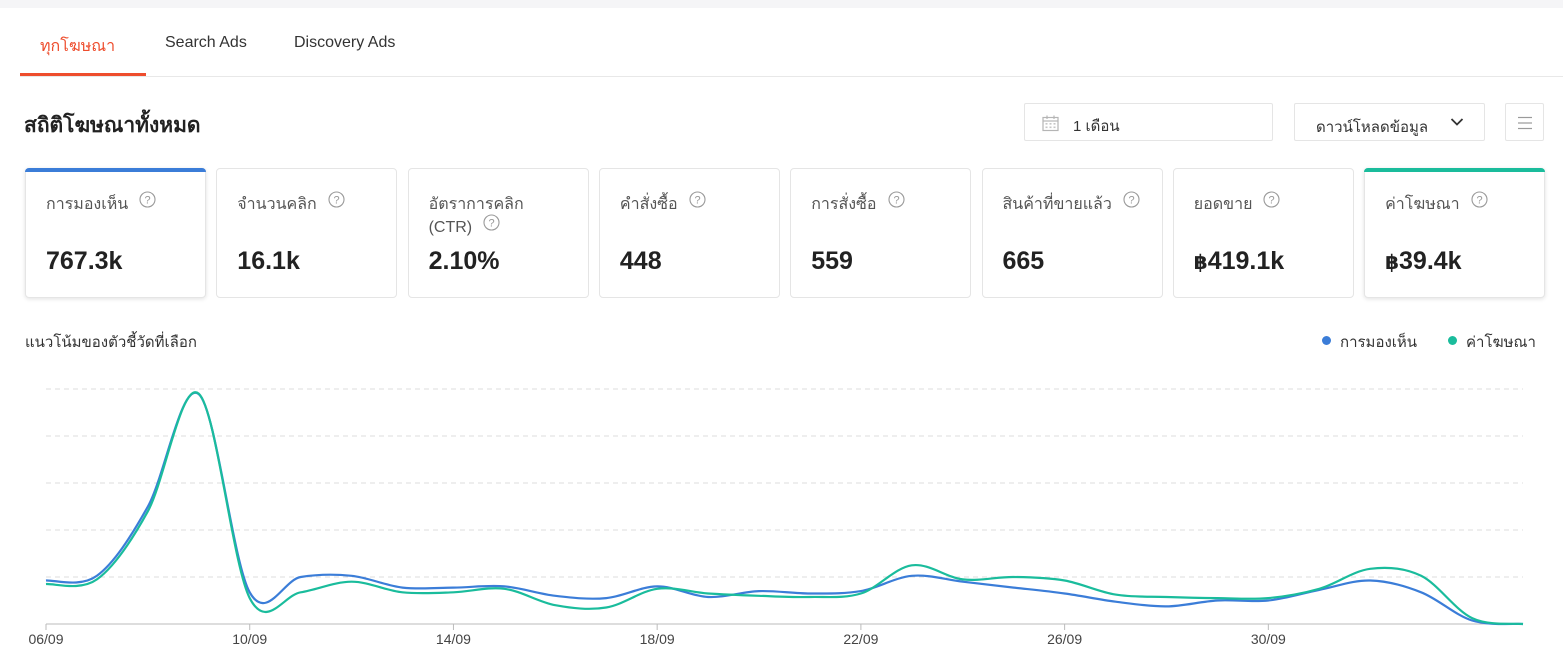  What do you see at coordinates (1268, 639) in the screenshot?
I see `x-tick-label: 30/09` at bounding box center [1268, 639].